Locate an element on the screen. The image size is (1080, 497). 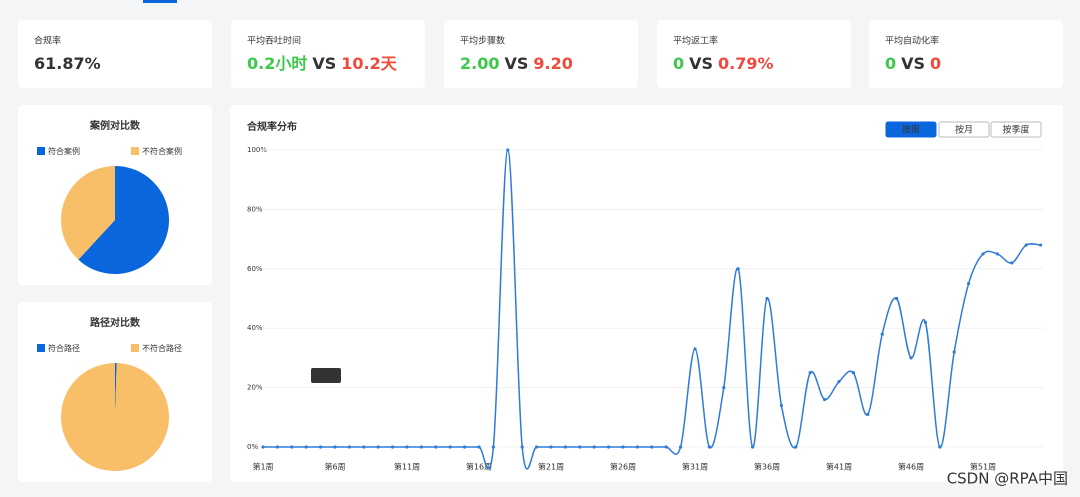
watermark: CSDN @RPA中国 is located at coordinates (1007, 479).